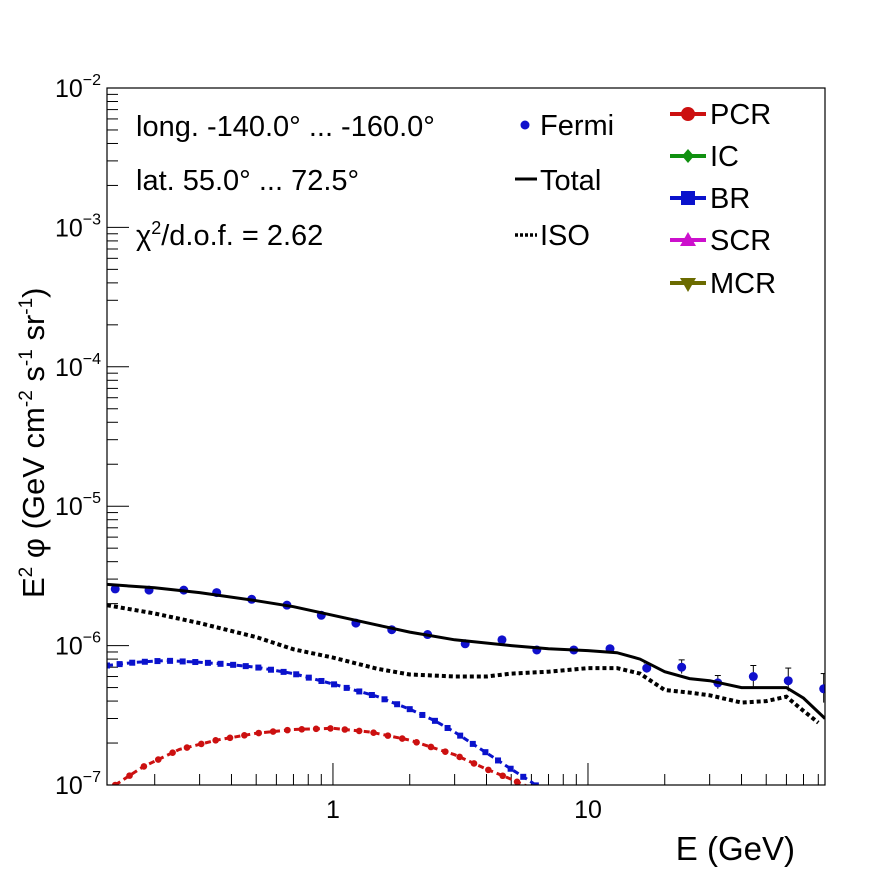  What do you see at coordinates (78, 436) in the screenshot?
I see `y-tick-labels: 10⁻⁷ 10⁻⁶ 10⁻⁵ 10⁻⁴ 10⁻³ 10⁻²` at bounding box center [78, 436].